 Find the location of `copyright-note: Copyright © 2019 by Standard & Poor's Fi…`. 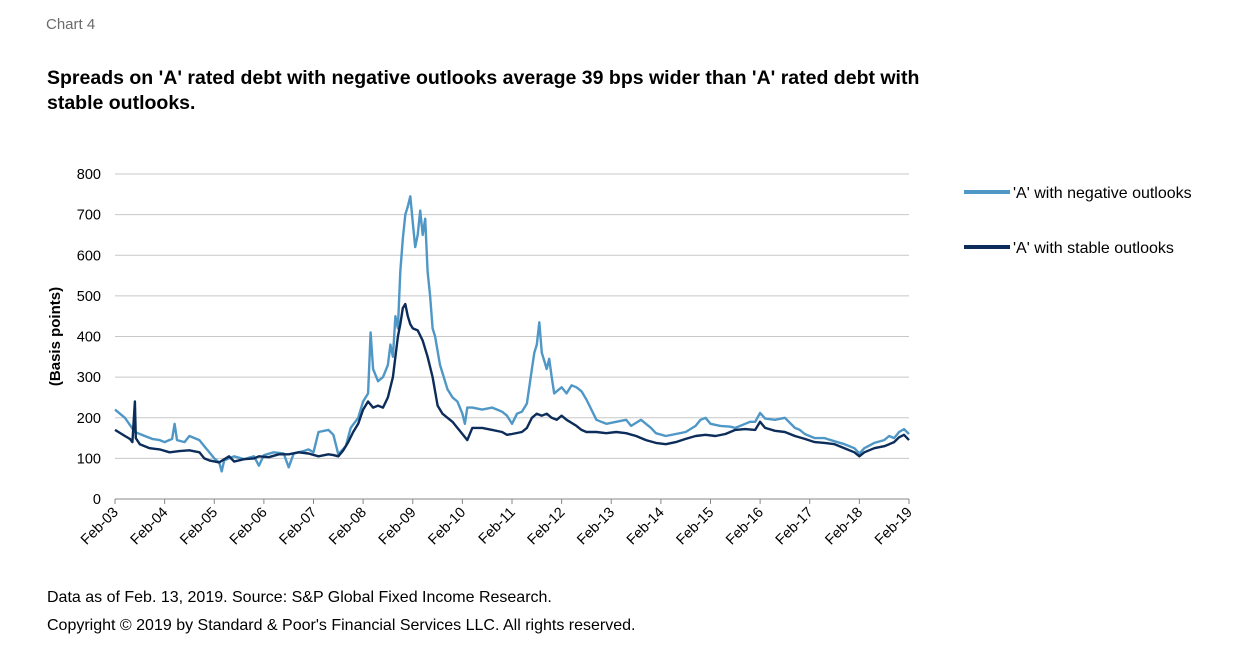

copyright-note: Copyright © 2019 by Standard & Poor's Fi… is located at coordinates (341, 625).